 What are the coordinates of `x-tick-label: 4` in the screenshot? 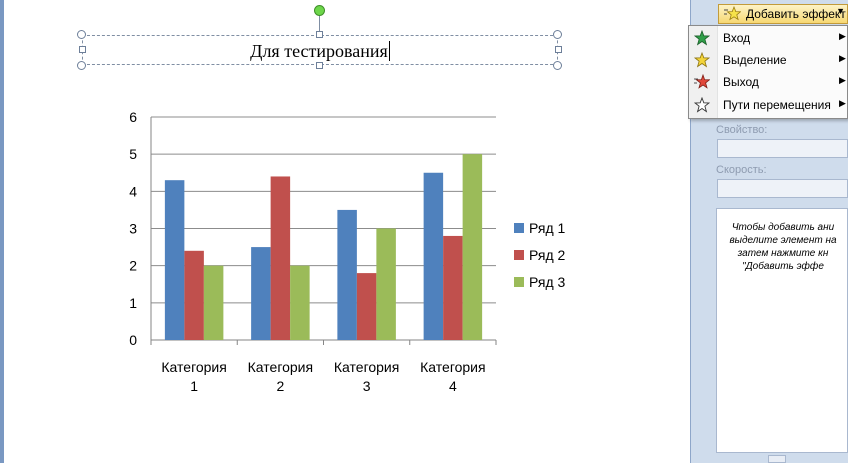 It's located at (453, 386).